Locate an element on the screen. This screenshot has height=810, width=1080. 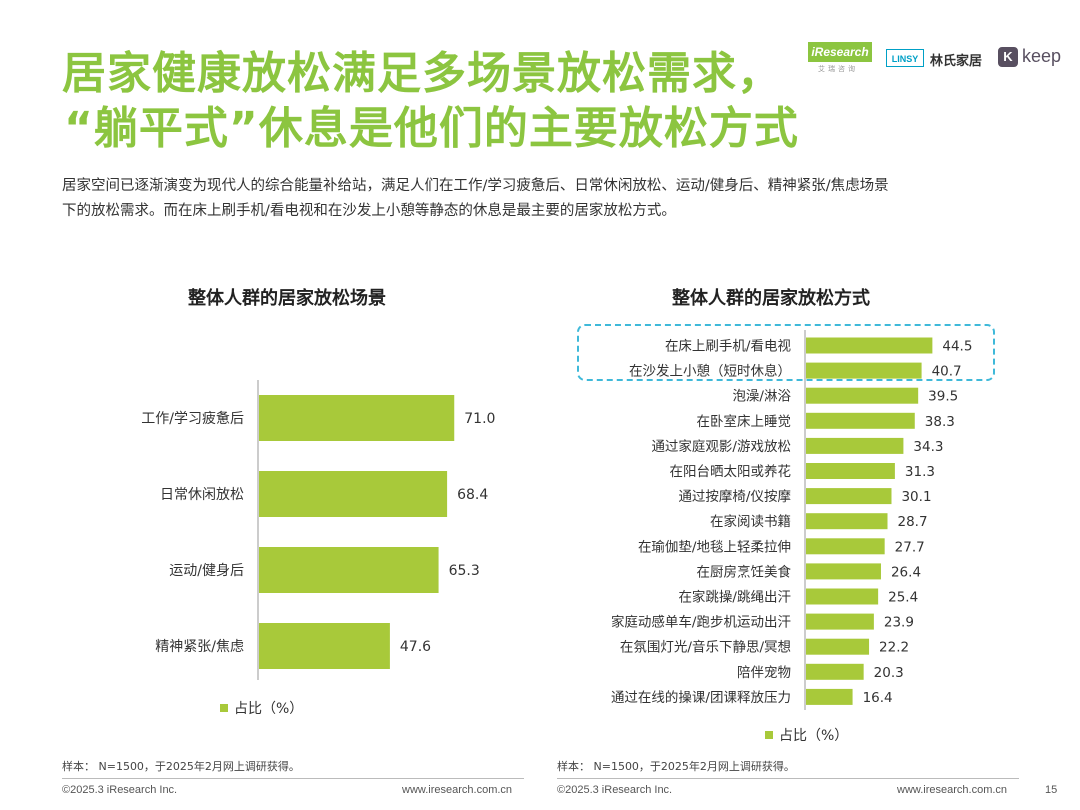
value-label: 44.5 is located at coordinates (957, 347).